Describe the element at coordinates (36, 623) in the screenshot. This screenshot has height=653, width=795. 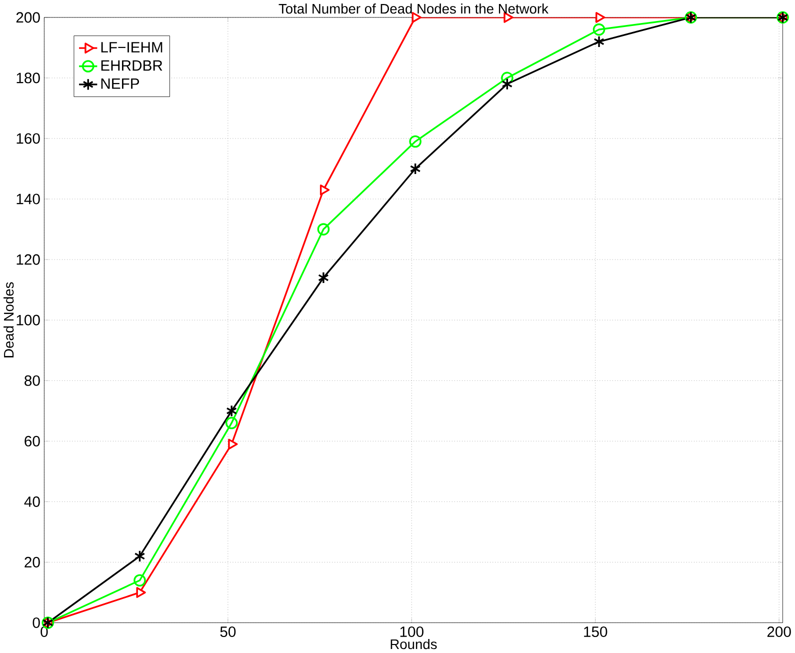
I see `y-tick-label: 0` at that location.